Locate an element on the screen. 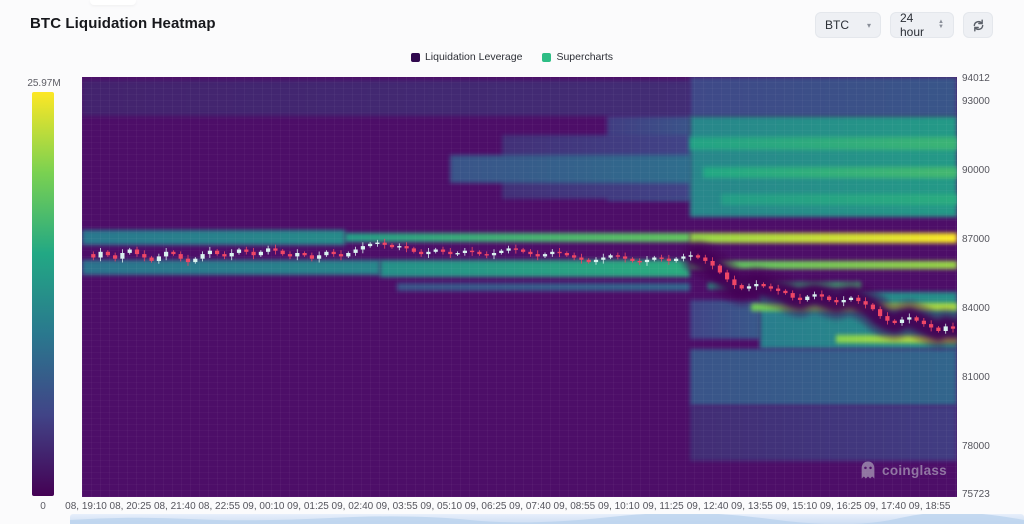  refresh-button is located at coordinates (978, 25).